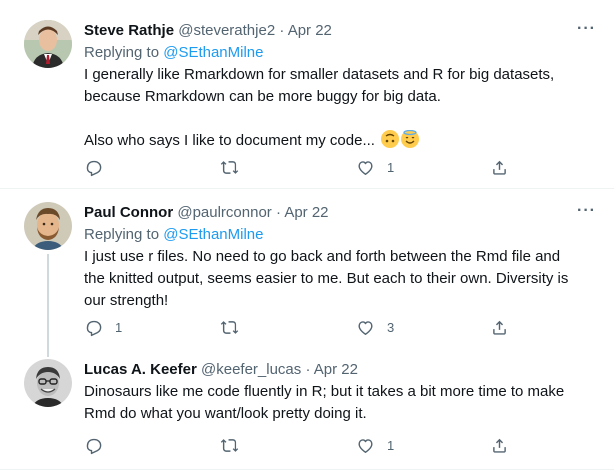  What do you see at coordinates (140, 369) in the screenshot?
I see `author-name: Lucas A. Keefer` at bounding box center [140, 369].